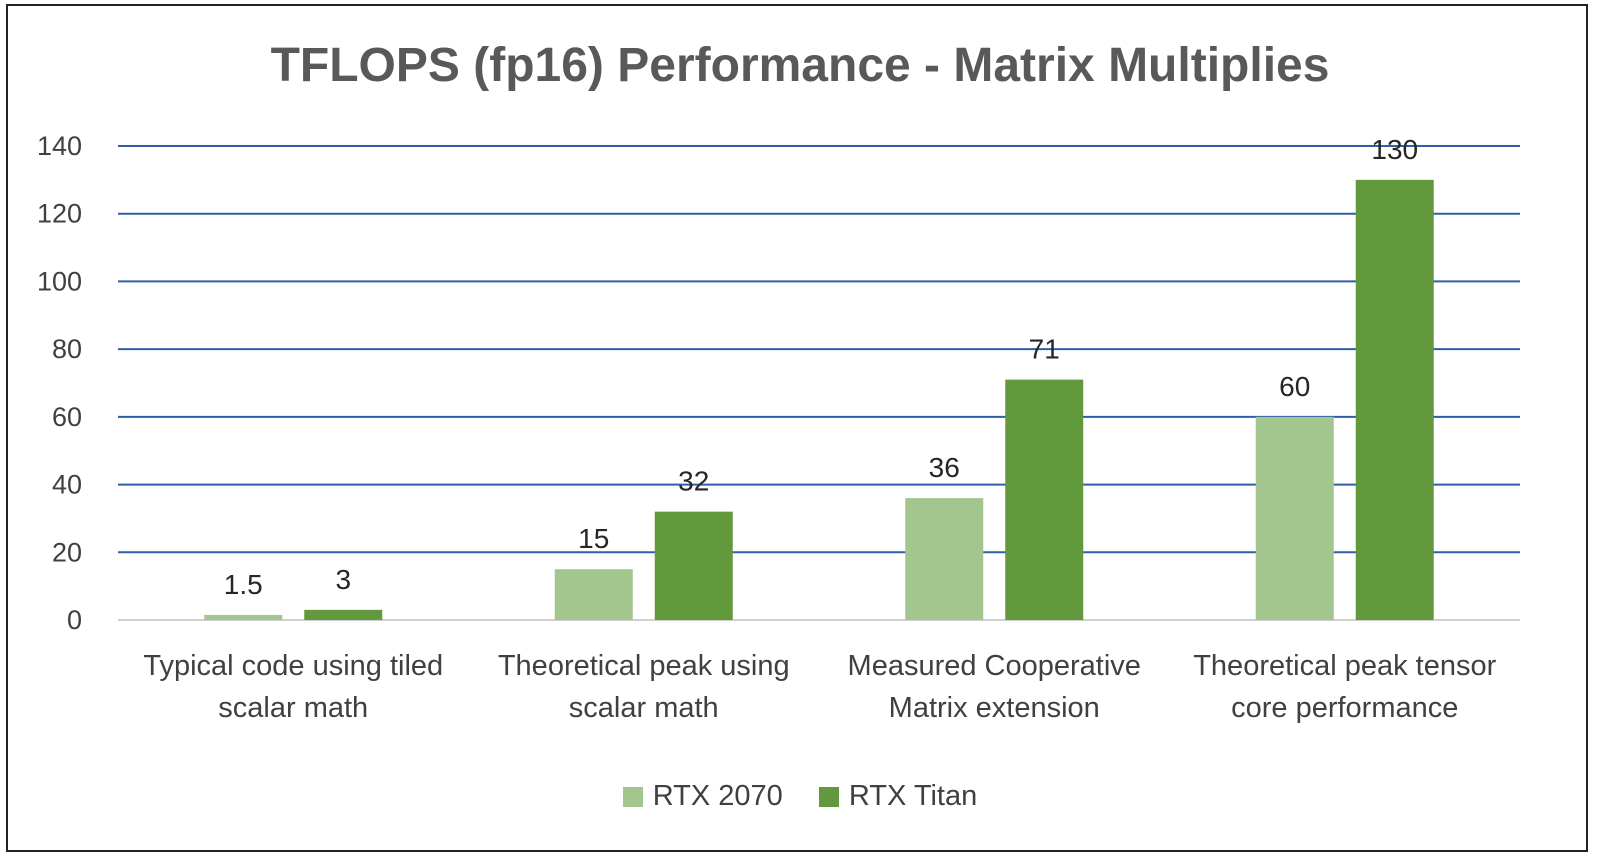  What do you see at coordinates (644, 666) in the screenshot?
I see `category-label: Theoretical peak using` at bounding box center [644, 666].